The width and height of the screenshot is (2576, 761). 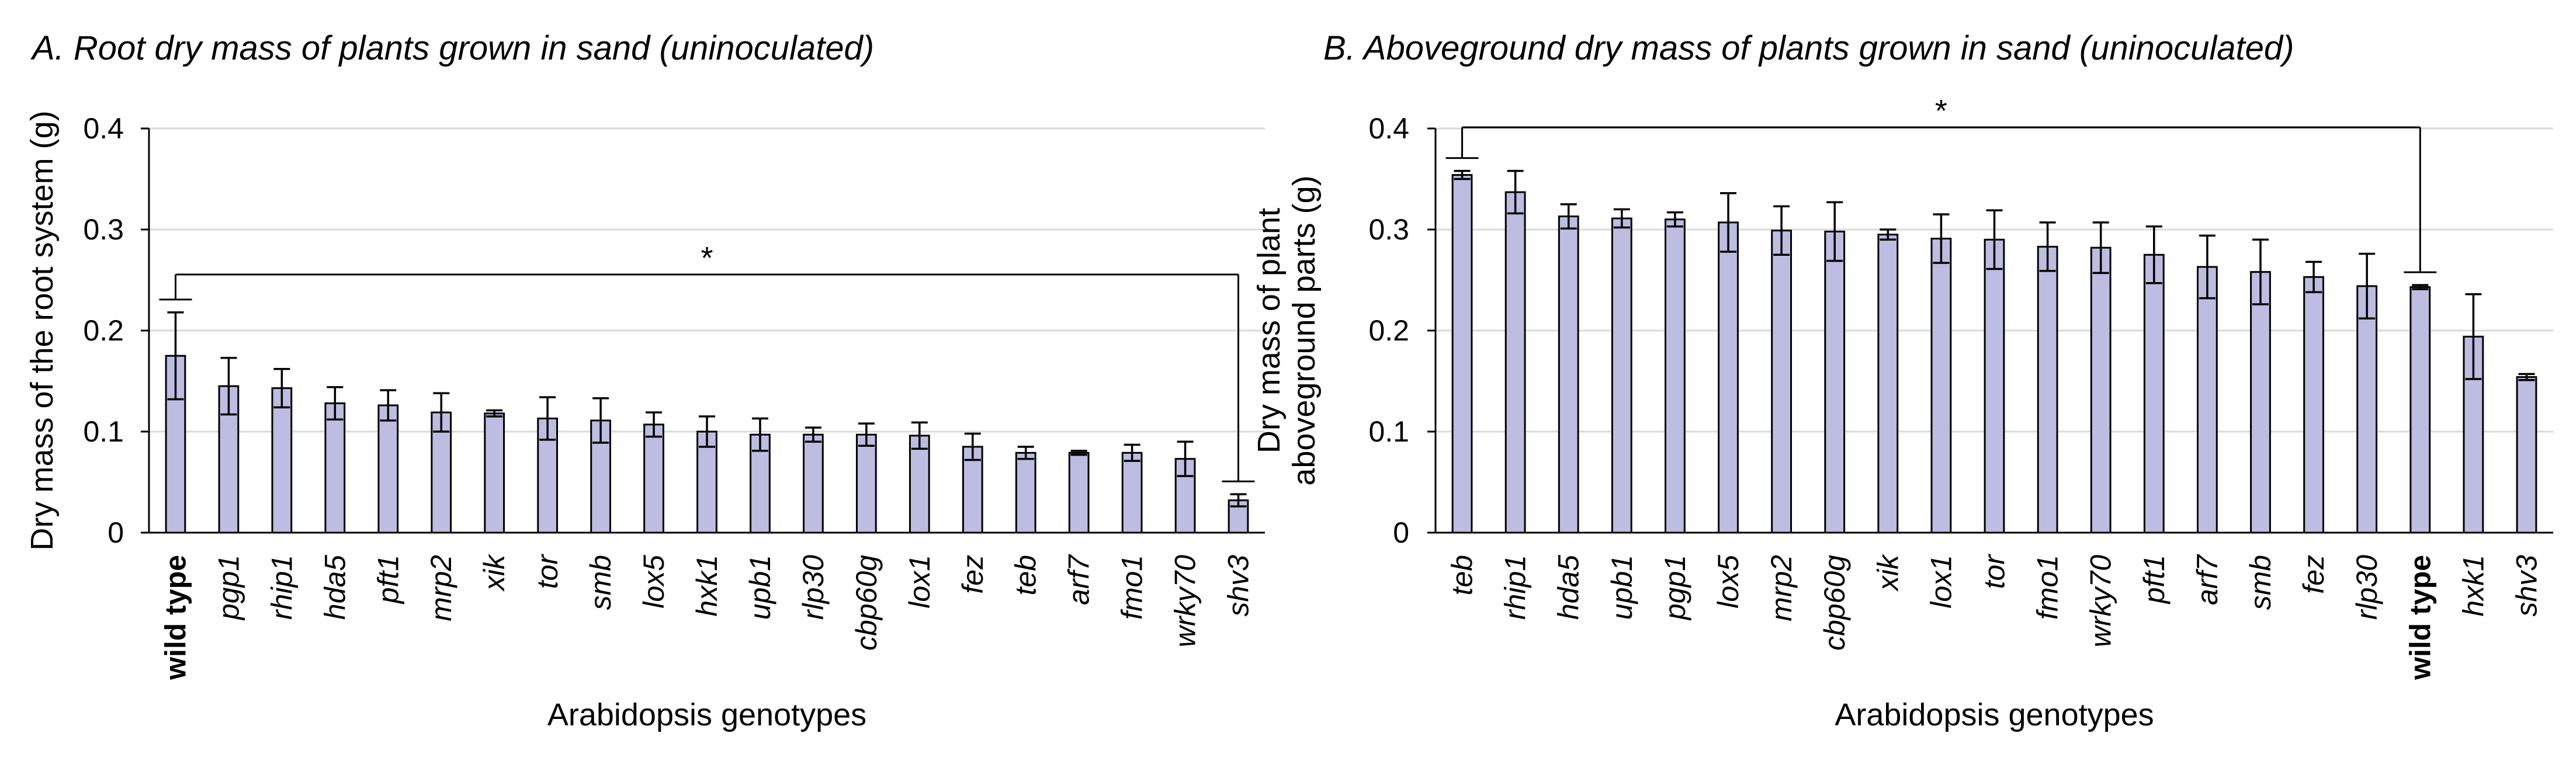 I want to click on y-axis-title: Dry mass of plant, so click(x=1269, y=330).